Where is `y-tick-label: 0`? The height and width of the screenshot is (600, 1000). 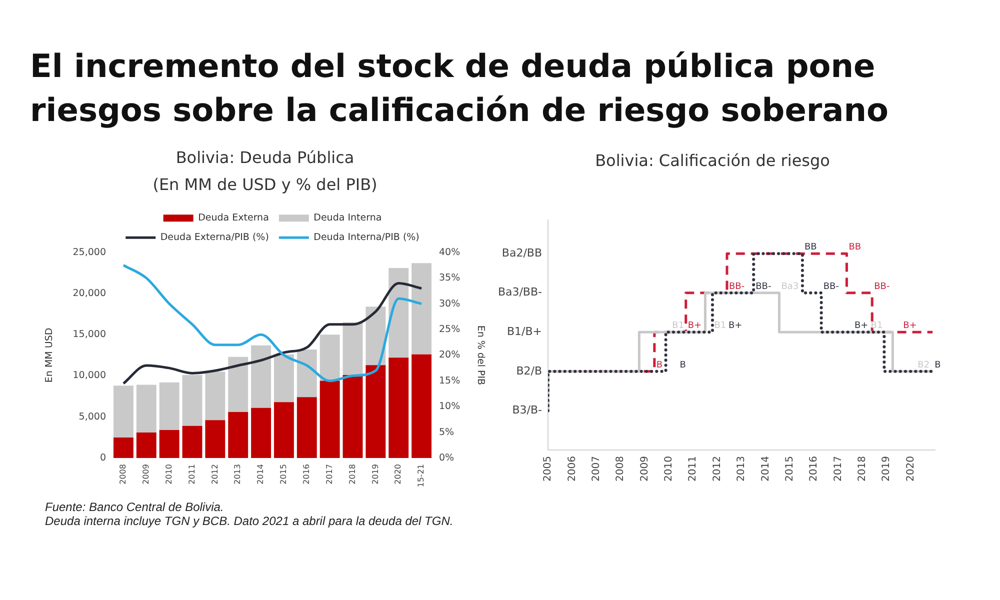
y-tick-label: 0 is located at coordinates (103, 458).